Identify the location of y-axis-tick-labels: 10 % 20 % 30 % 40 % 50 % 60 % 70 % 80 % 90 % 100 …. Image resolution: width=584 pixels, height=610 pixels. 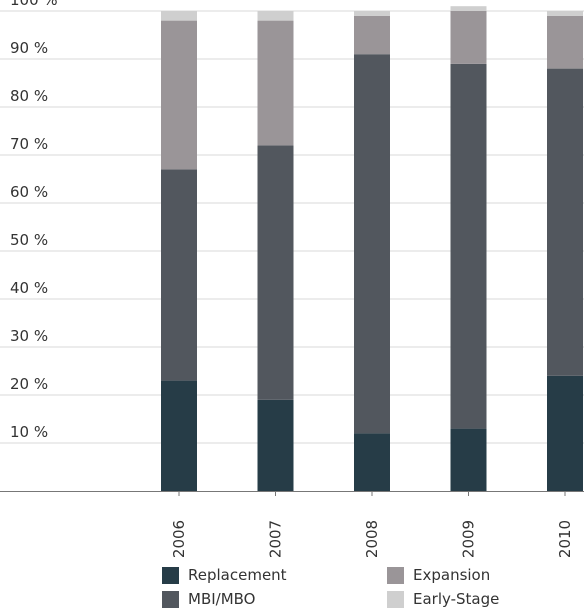
(34, 220).